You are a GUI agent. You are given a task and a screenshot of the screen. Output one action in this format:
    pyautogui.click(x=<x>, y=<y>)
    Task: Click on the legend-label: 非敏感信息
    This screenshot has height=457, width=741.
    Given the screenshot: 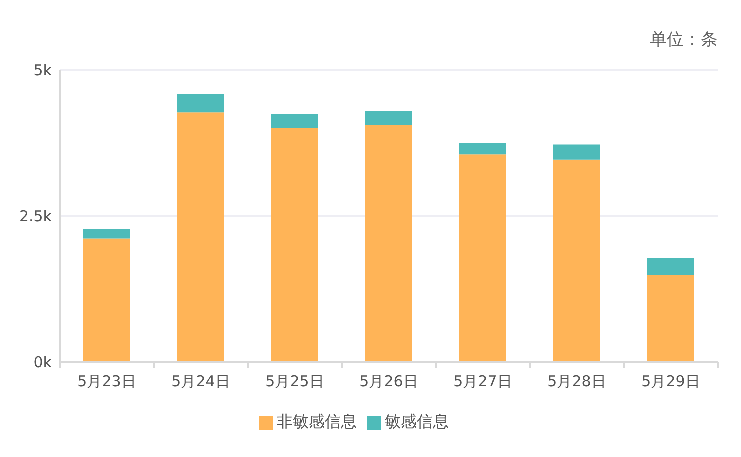 What is the action you would take?
    pyautogui.click(x=317, y=421)
    